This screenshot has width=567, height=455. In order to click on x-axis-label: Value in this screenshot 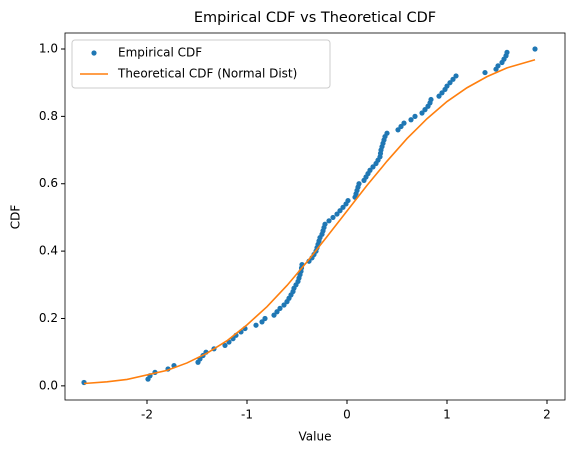, I will do `click(315, 437)`.